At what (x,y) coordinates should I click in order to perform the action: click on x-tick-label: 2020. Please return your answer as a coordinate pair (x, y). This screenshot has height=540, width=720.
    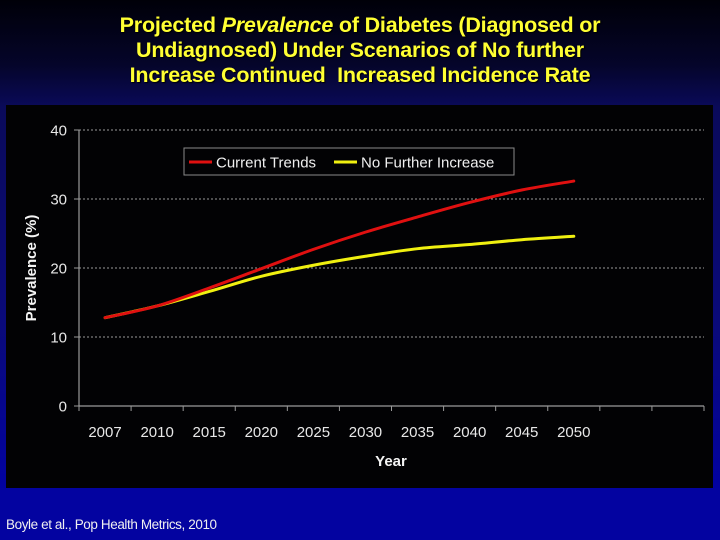
    Looking at the image, I should click on (261, 432).